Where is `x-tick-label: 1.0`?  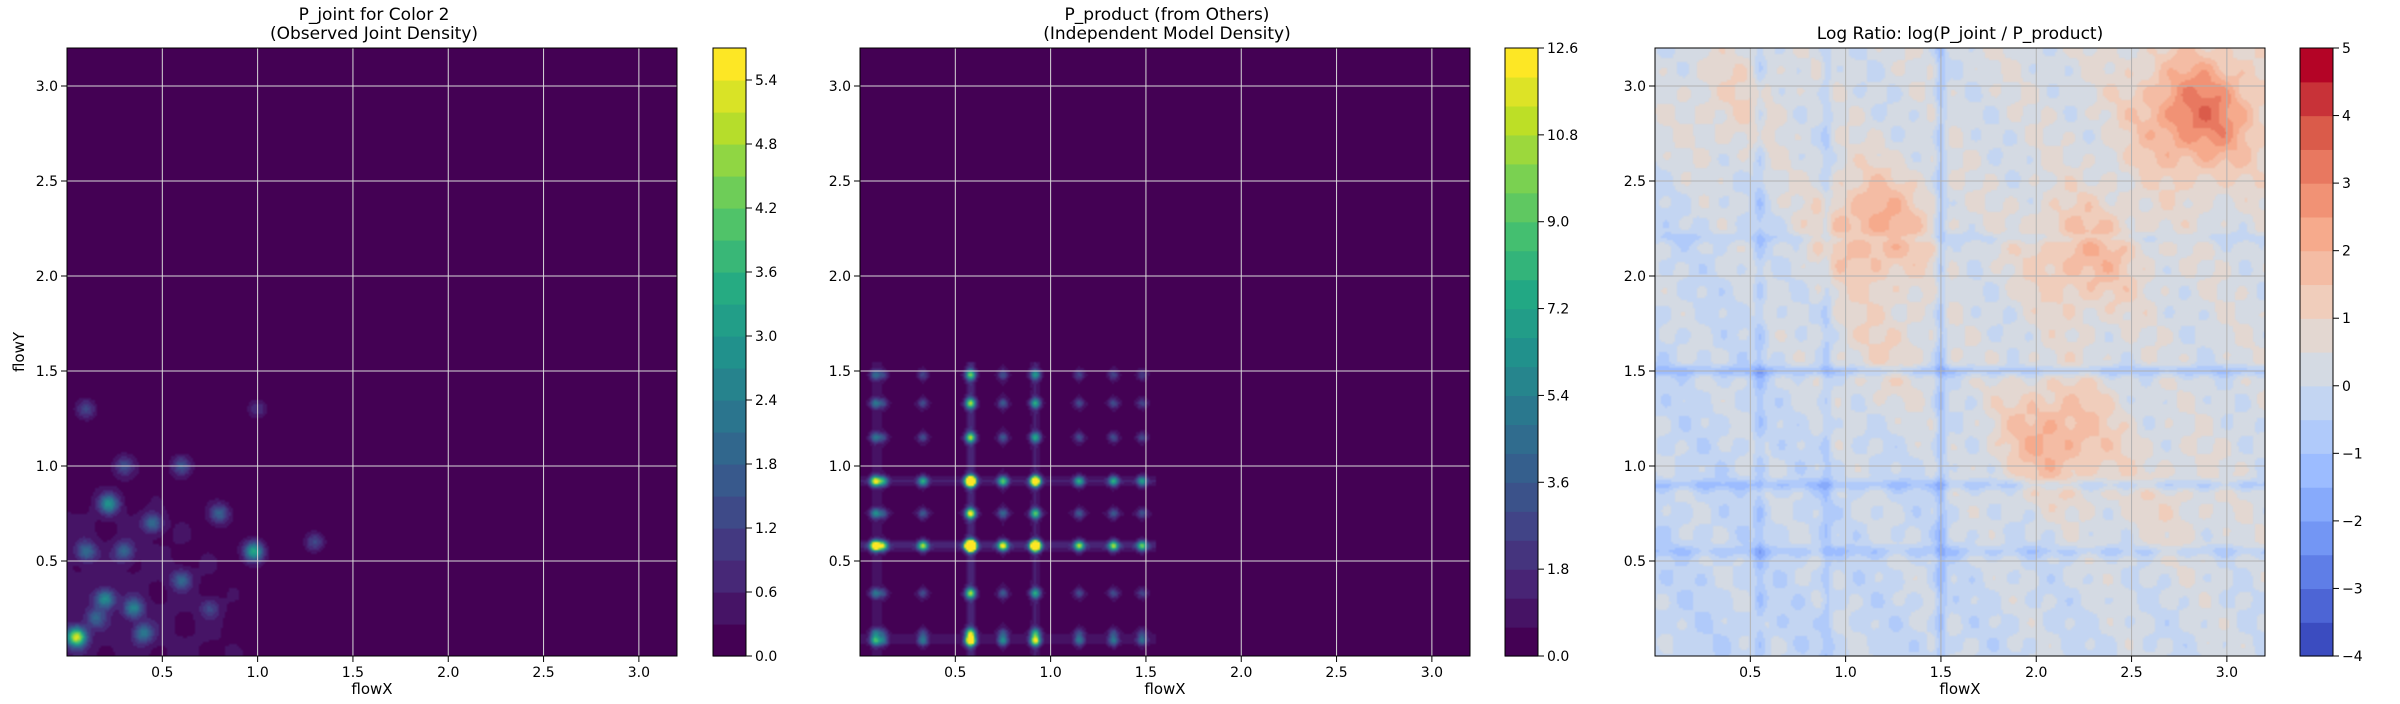 x-tick-label: 1.0 is located at coordinates (1845, 673).